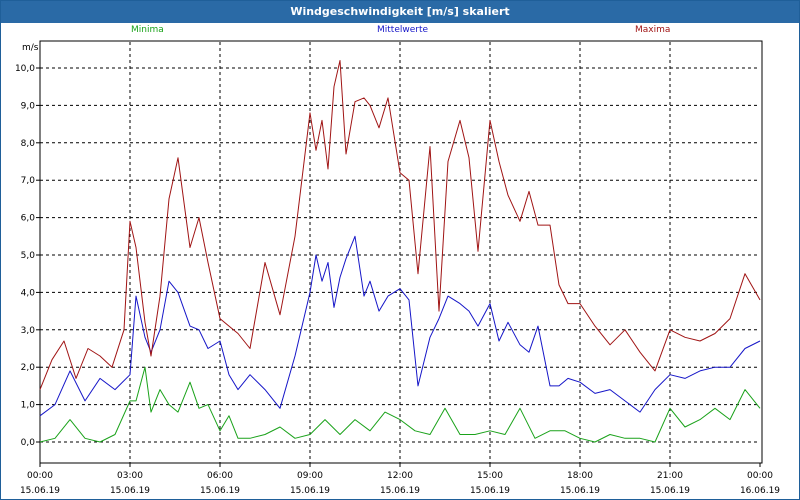 Image resolution: width=800 pixels, height=500 pixels. What do you see at coordinates (28, 293) in the screenshot?
I see `y-tick-label: 4,0` at bounding box center [28, 293].